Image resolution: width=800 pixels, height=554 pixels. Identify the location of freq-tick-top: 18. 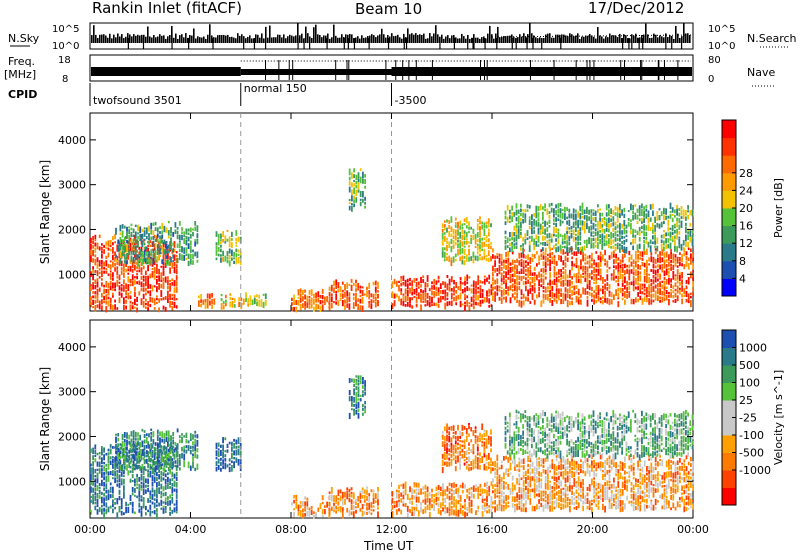
(64, 60).